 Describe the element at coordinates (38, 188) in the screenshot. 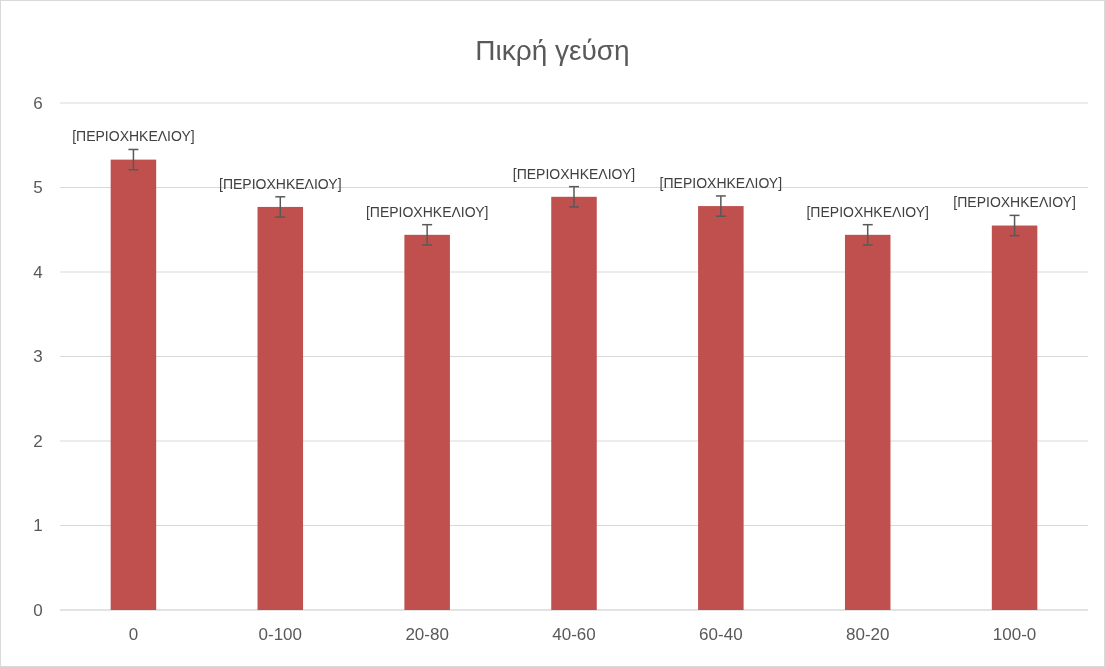

I see `y-tick-label: 5` at that location.